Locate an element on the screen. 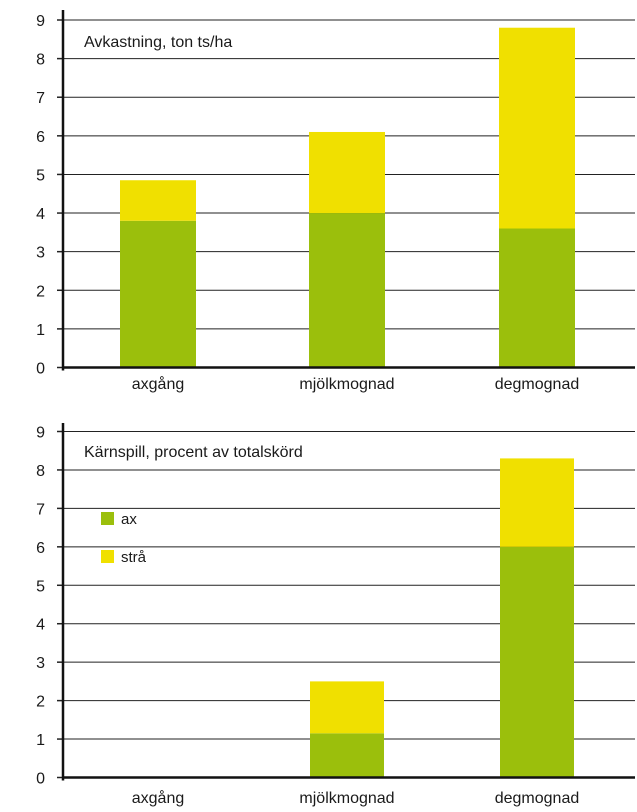  legend-label: ax is located at coordinates (129, 519).